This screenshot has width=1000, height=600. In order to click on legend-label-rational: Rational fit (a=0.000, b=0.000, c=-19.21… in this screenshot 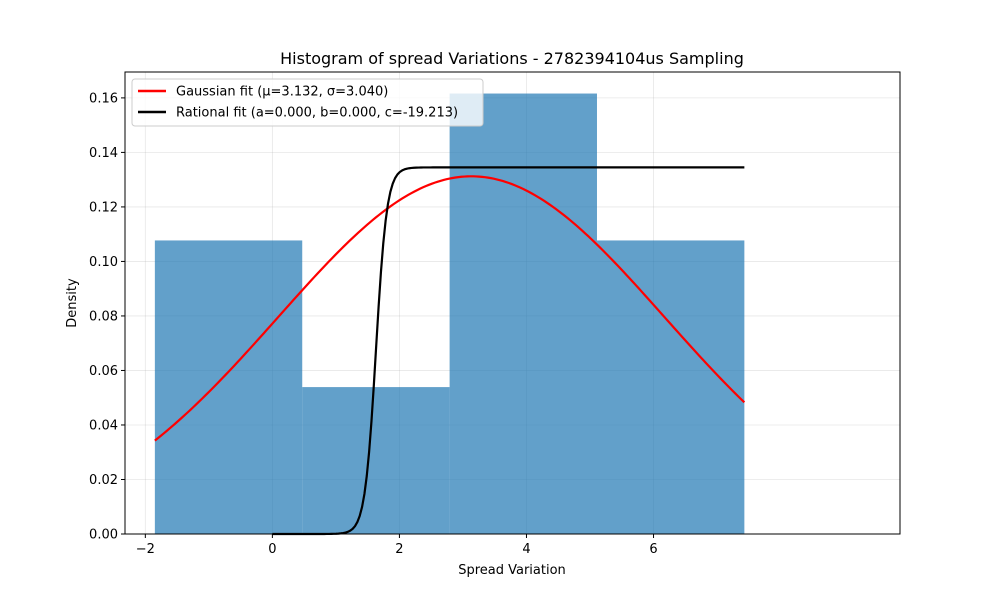, I will do `click(317, 113)`.